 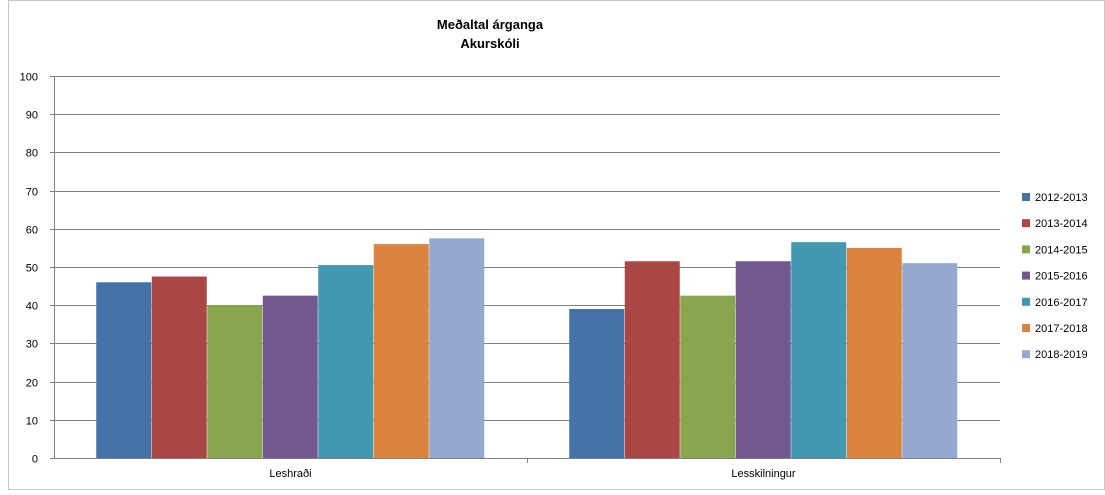 What do you see at coordinates (1061, 198) in the screenshot?
I see `legend-label: 2012-2013` at bounding box center [1061, 198].